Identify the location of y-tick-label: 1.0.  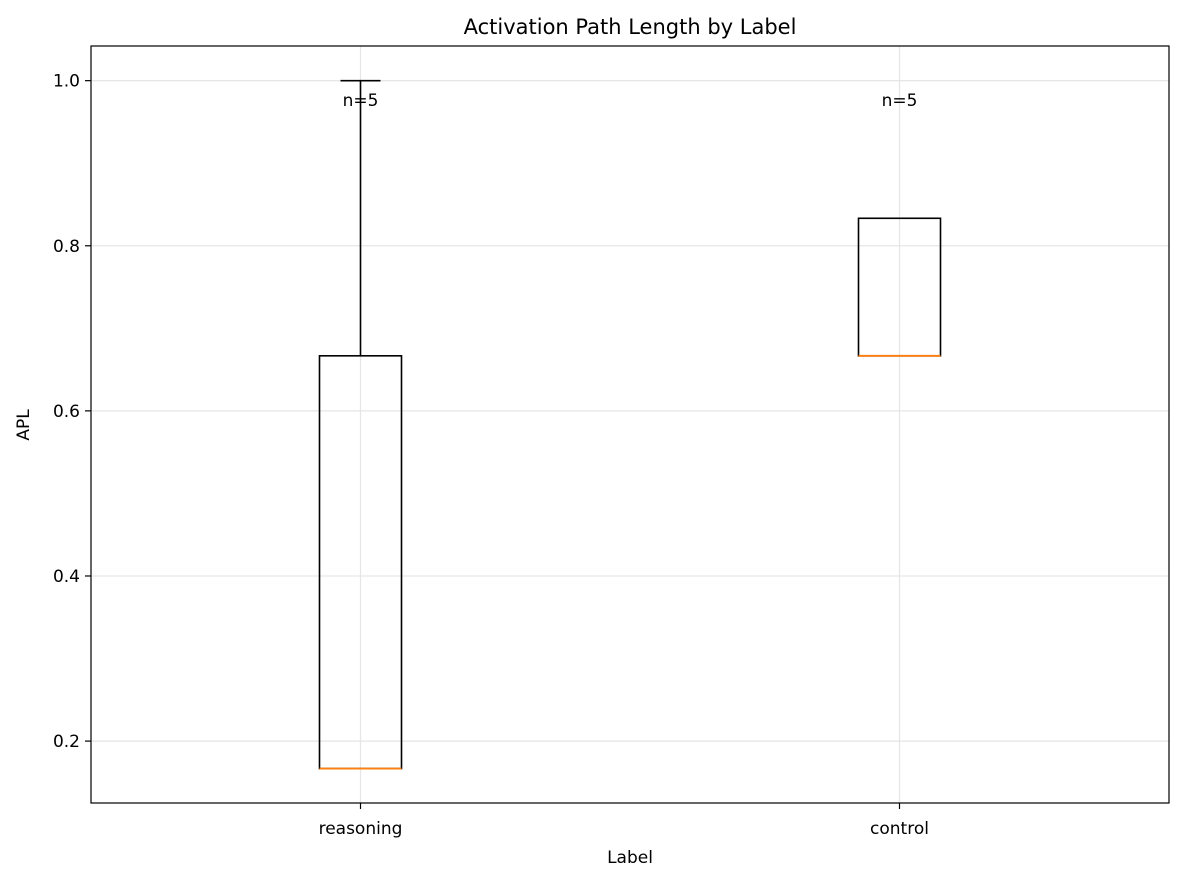
(66, 82).